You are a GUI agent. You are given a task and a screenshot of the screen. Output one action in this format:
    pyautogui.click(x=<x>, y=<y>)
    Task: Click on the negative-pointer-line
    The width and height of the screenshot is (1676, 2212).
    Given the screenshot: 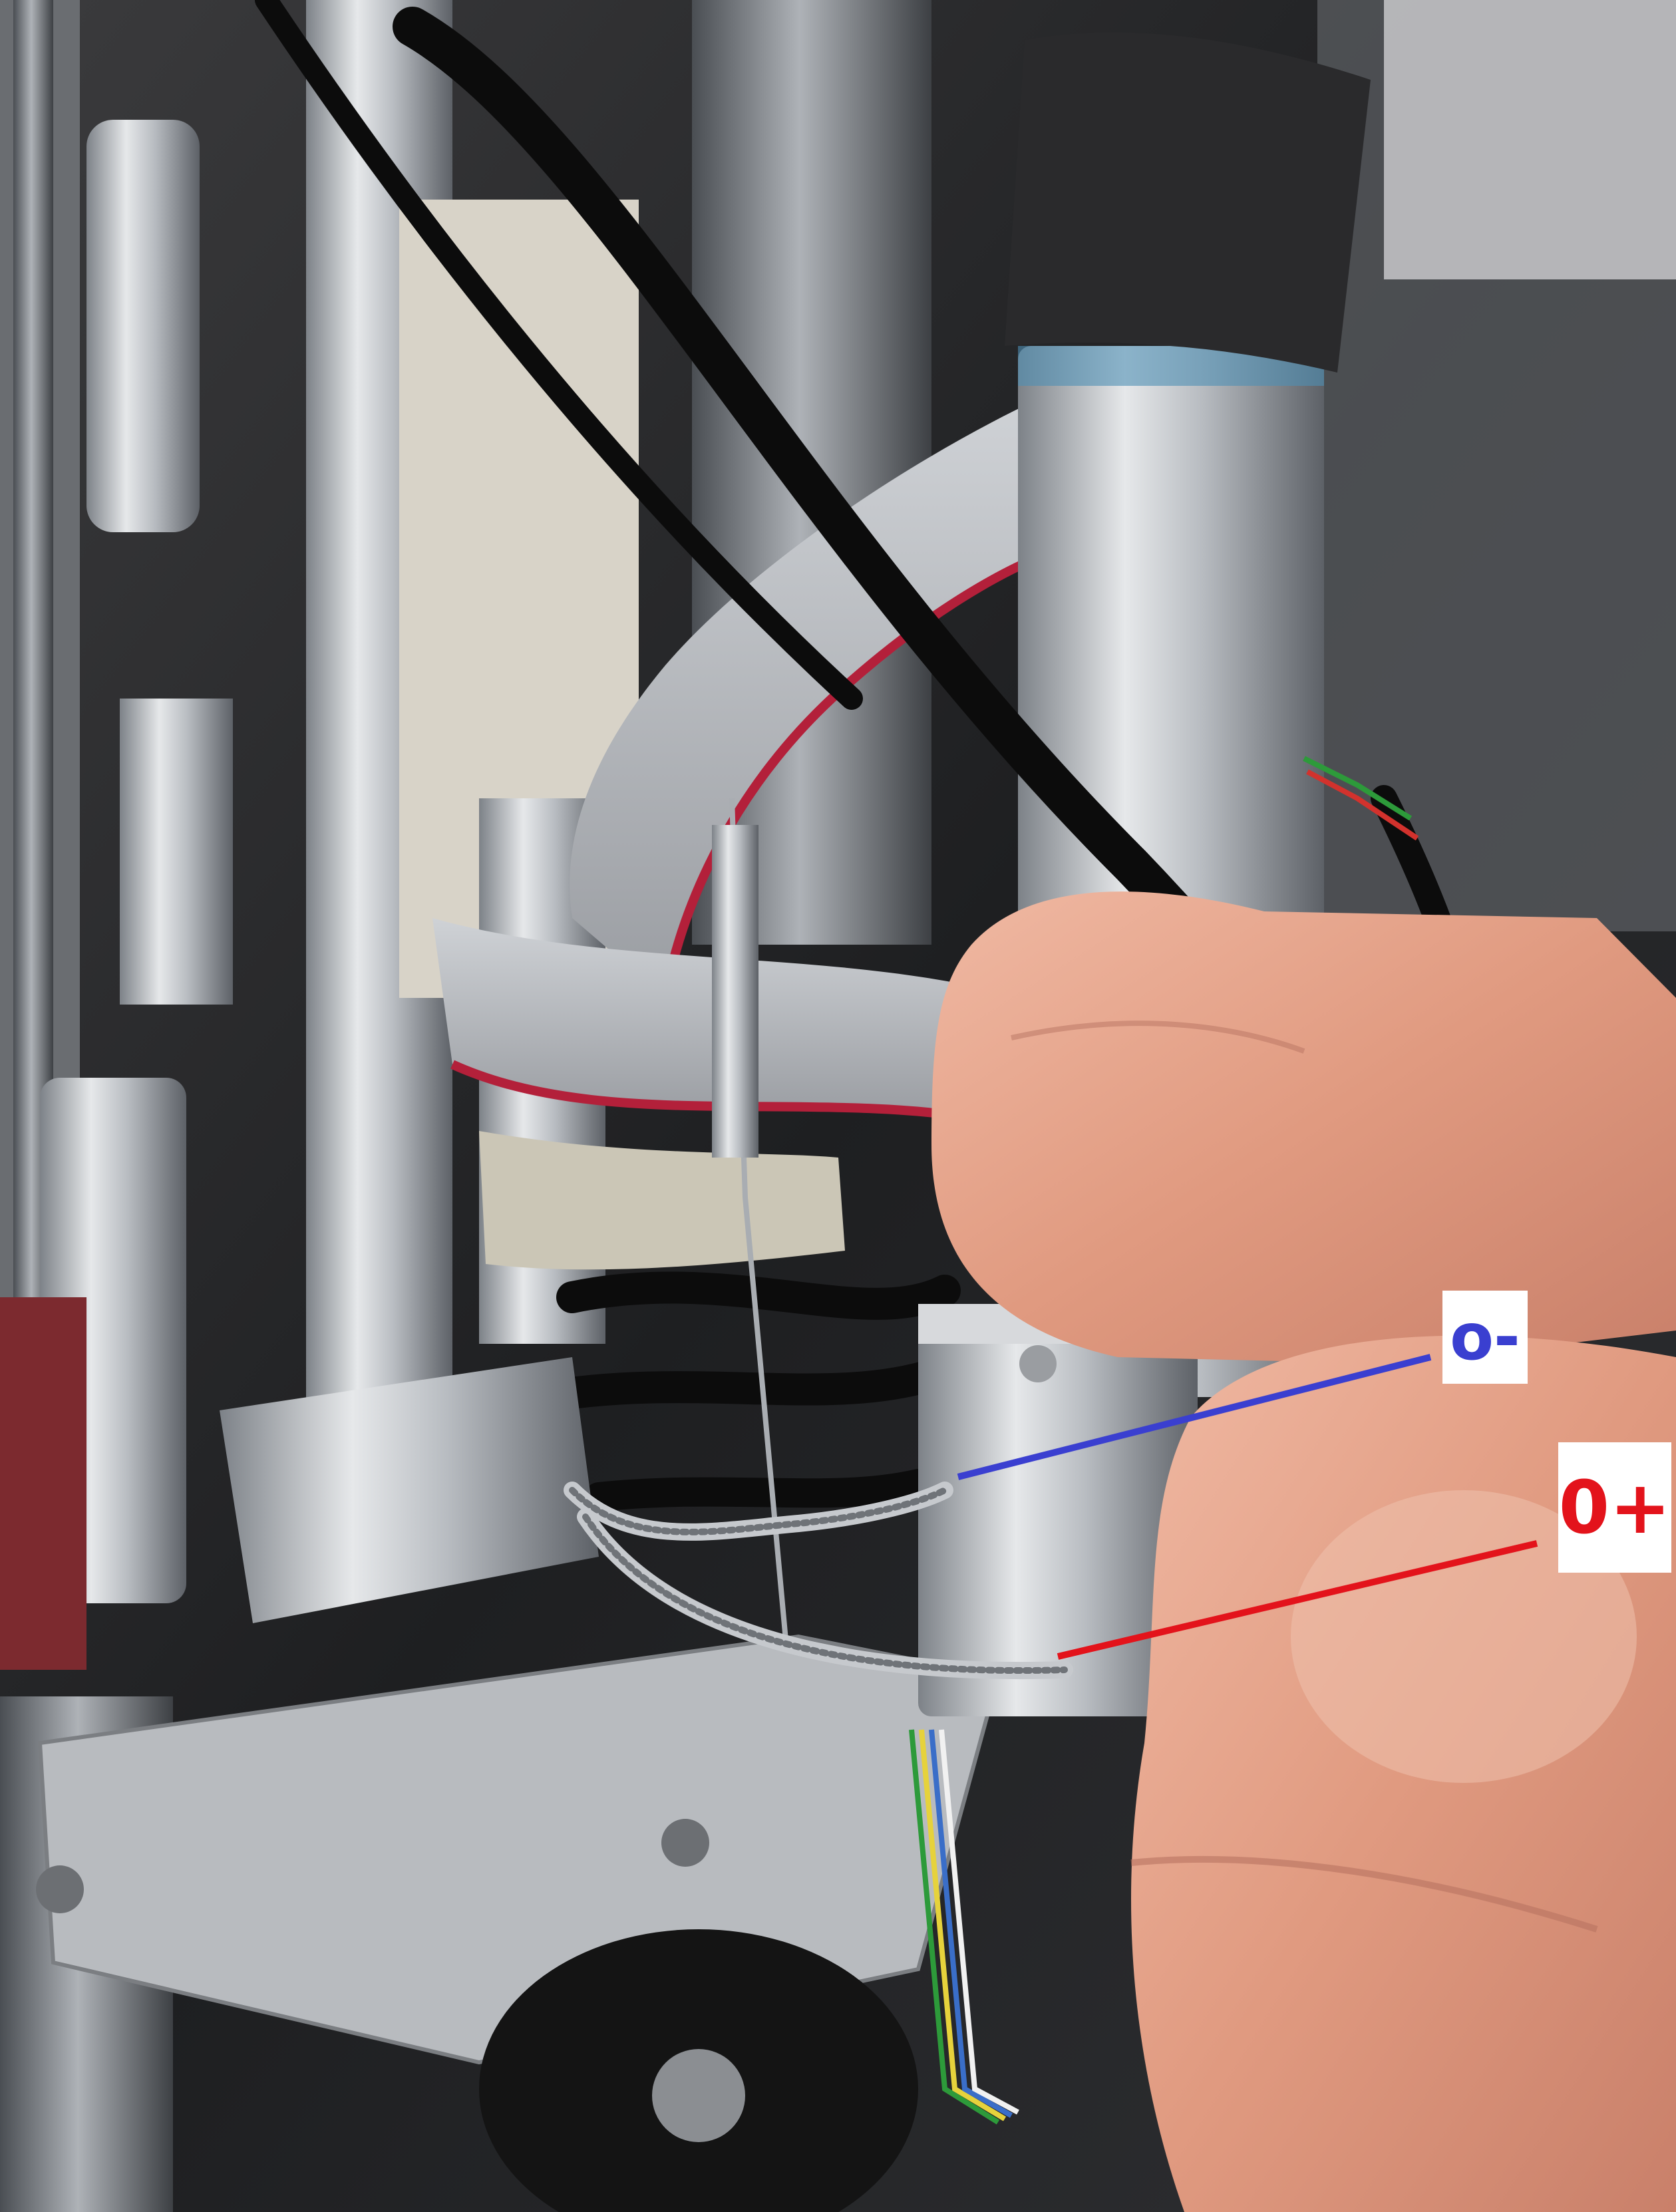 What is the action you would take?
    pyautogui.click(x=1194, y=1417)
    